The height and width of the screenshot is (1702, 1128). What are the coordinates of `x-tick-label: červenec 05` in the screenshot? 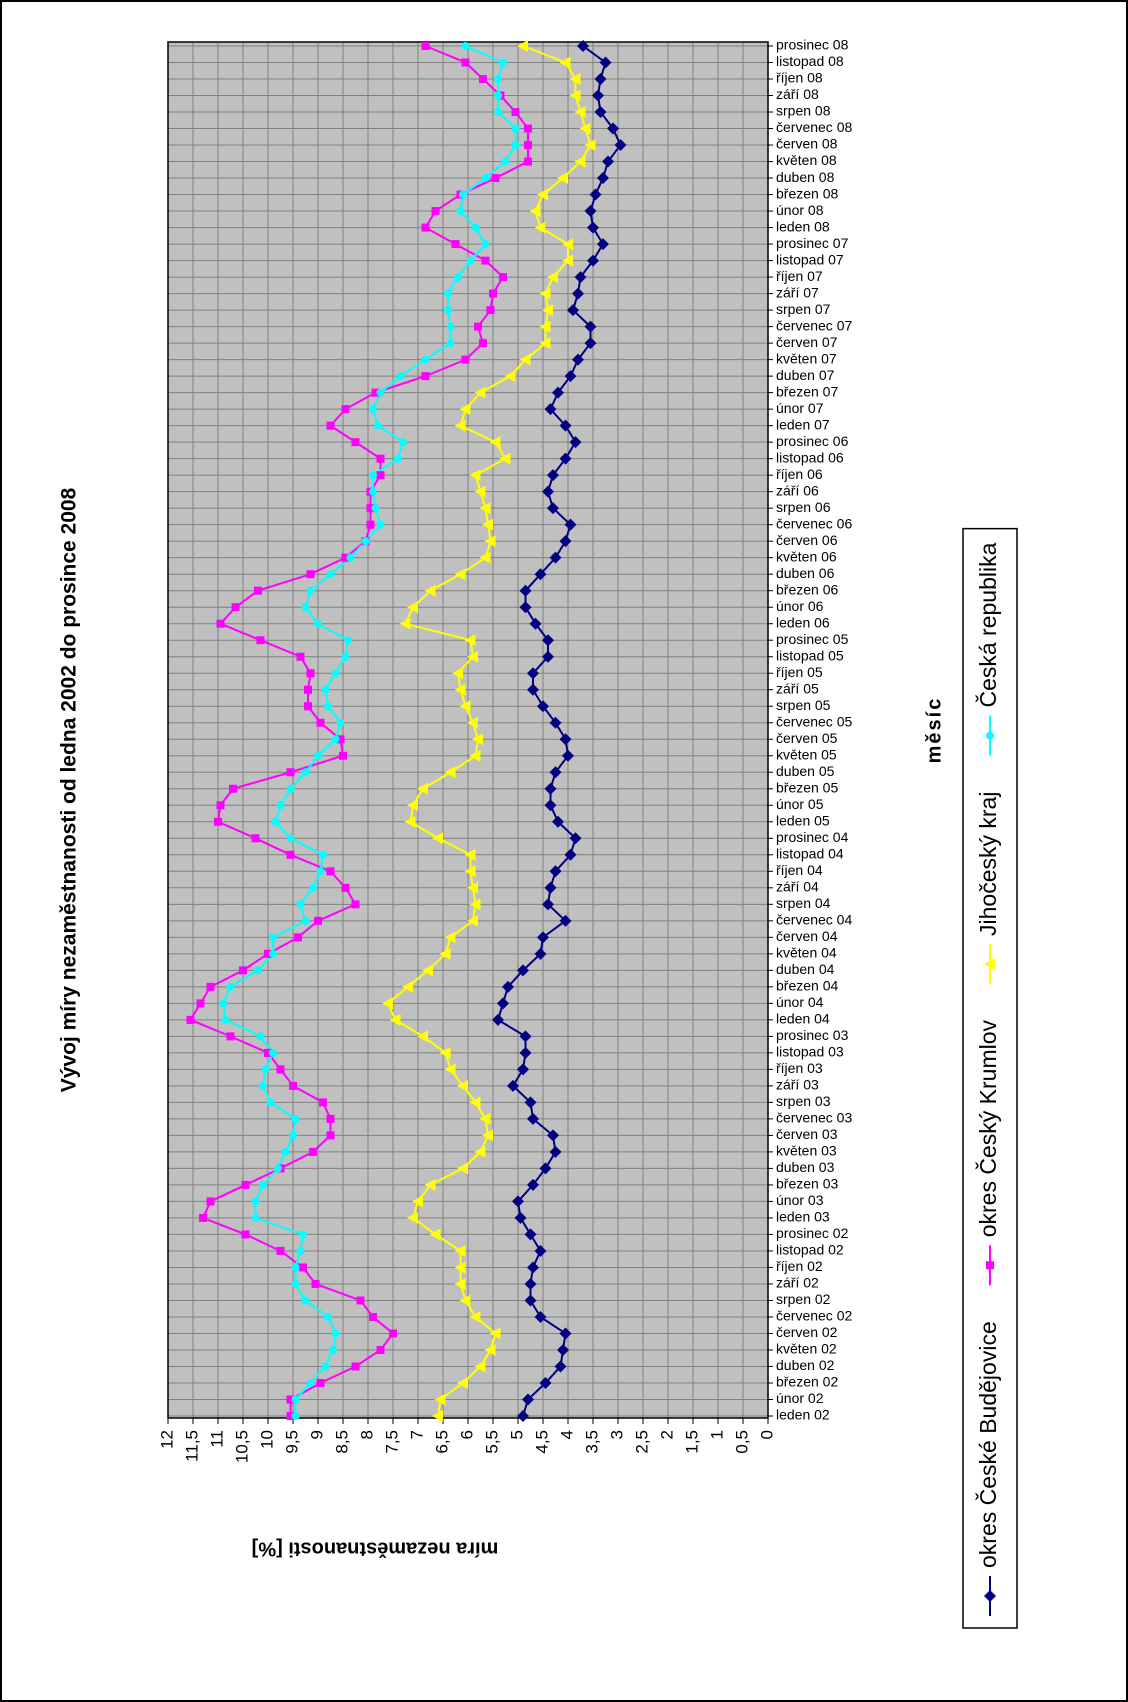 It's located at (814, 721).